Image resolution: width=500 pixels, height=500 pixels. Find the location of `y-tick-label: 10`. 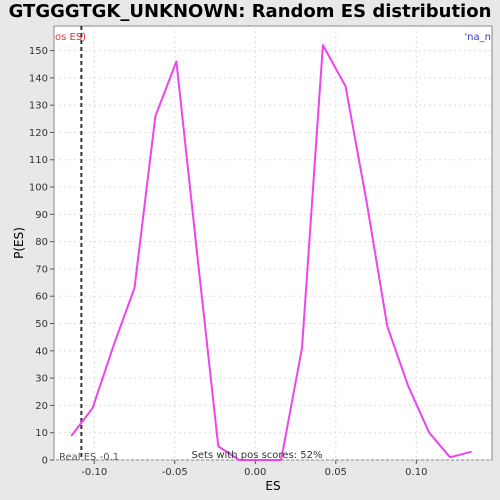

y-tick-label: 10 is located at coordinates (41, 433).